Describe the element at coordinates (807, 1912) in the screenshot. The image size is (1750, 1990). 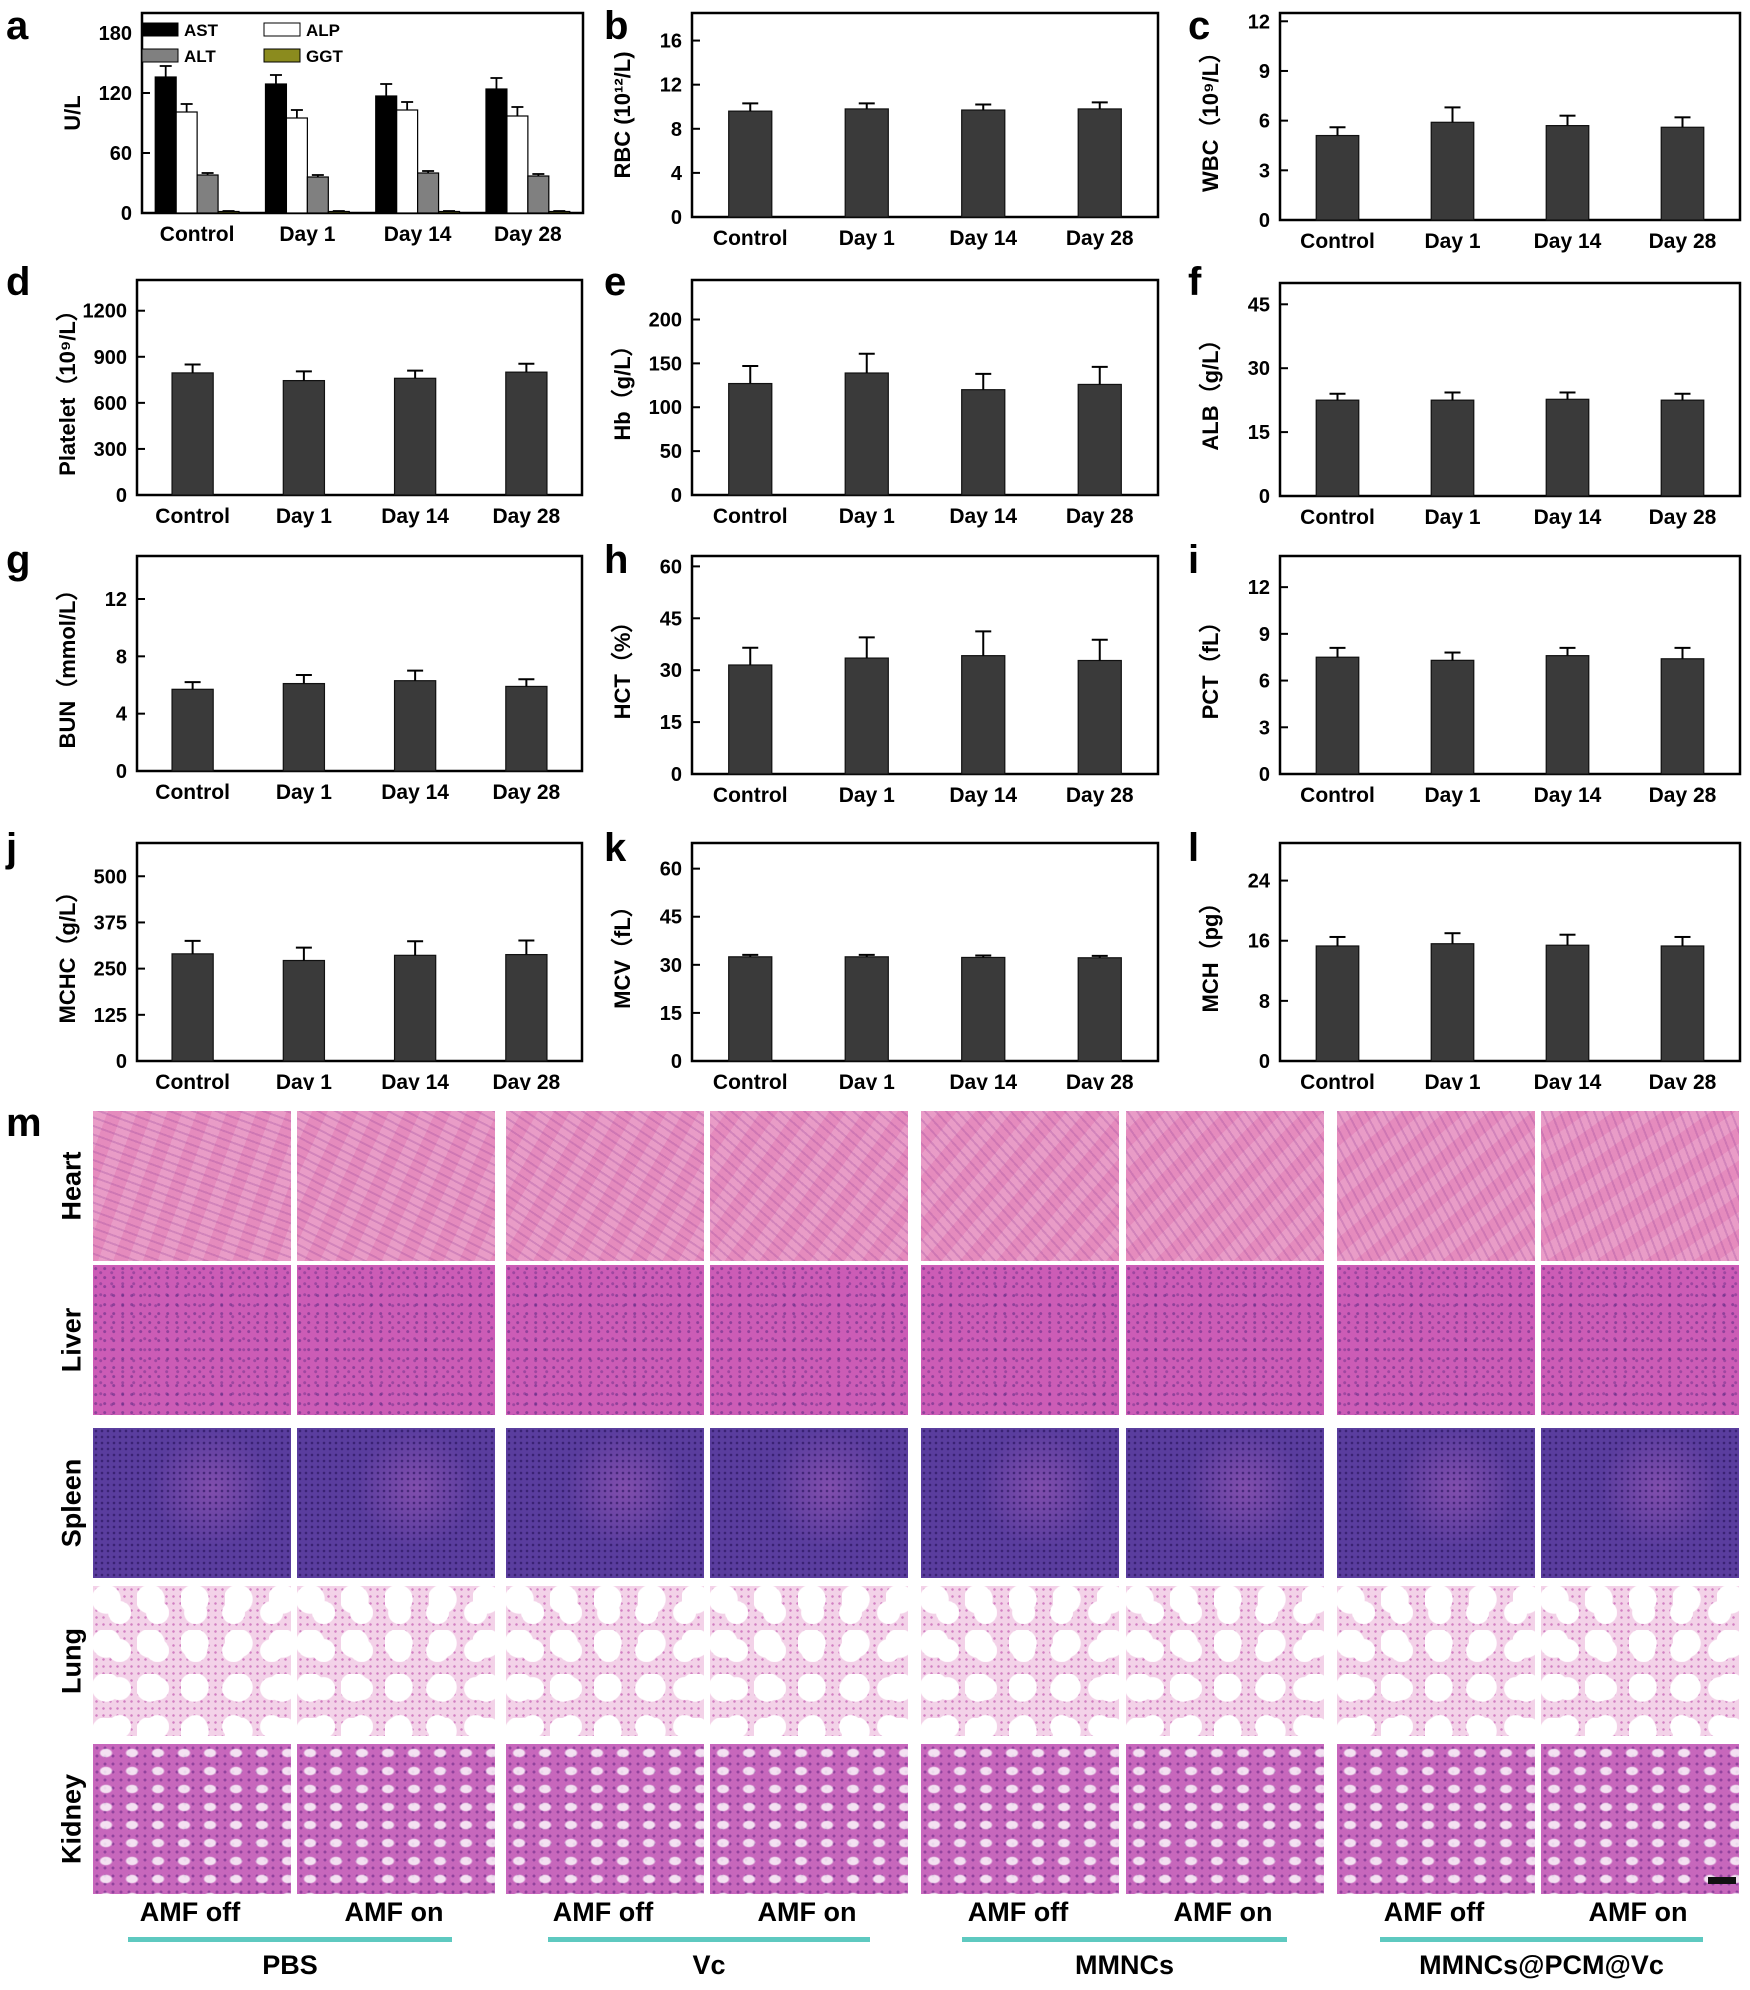
I see `column-label: AMF on` at that location.